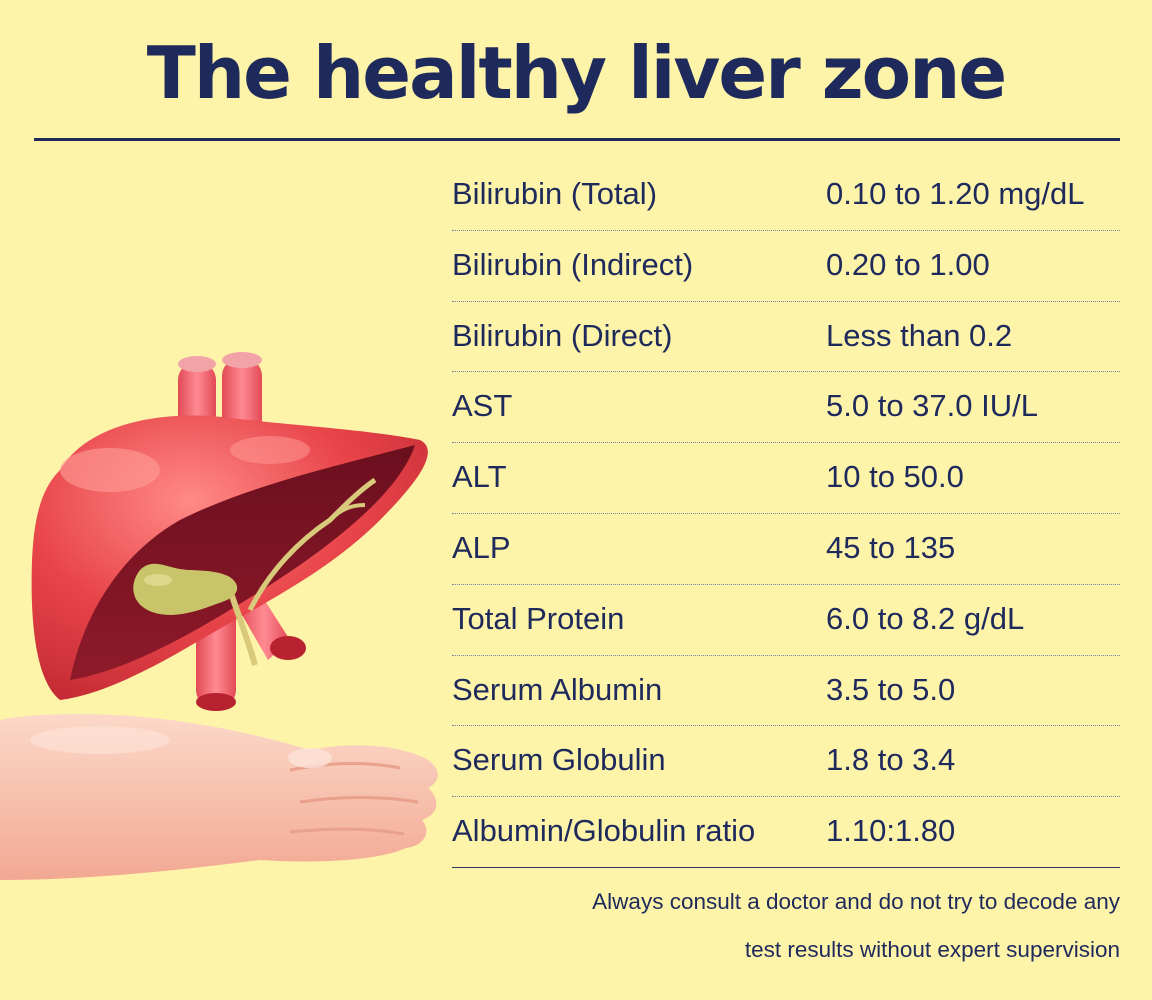 This screenshot has width=1152, height=1000. I want to click on table-row: ALT 10 to 50.0, so click(786, 478).